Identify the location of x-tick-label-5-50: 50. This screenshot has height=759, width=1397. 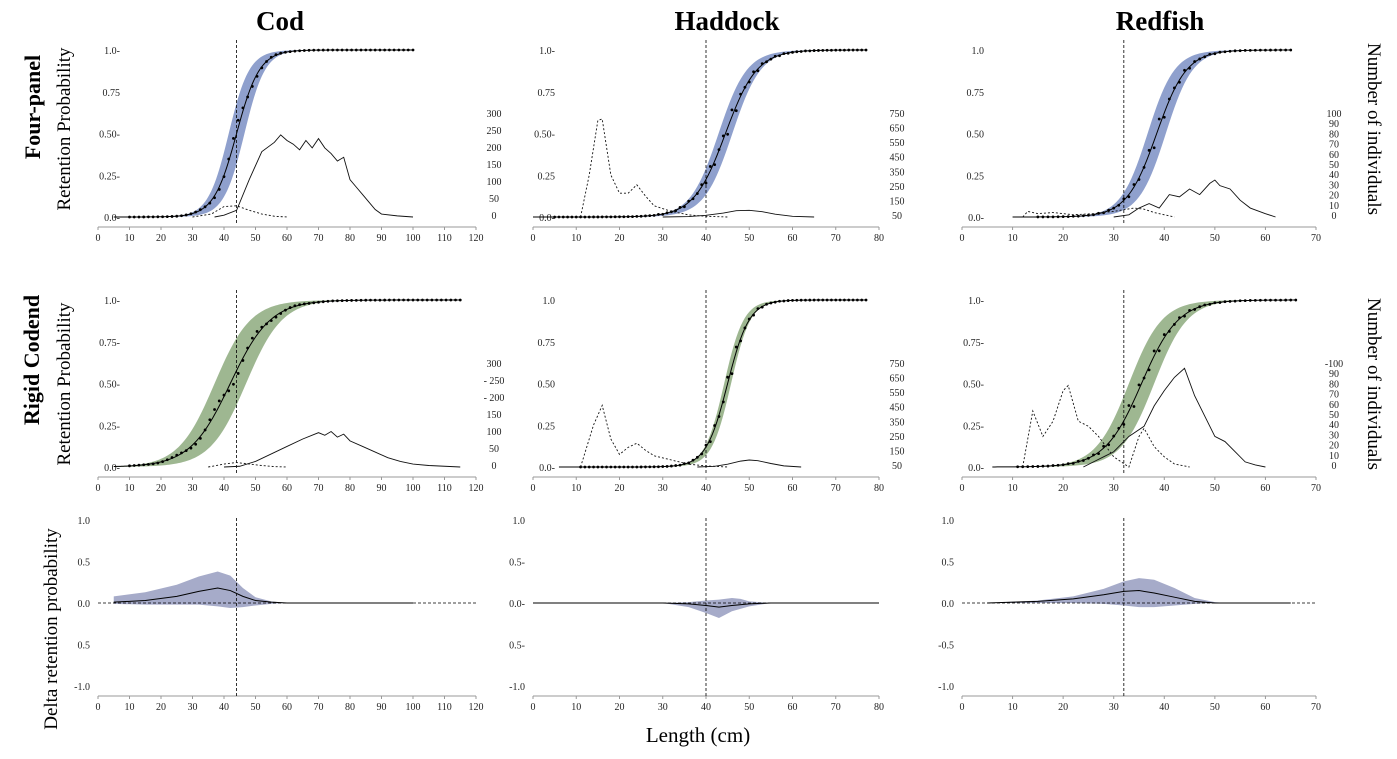
(1215, 488).